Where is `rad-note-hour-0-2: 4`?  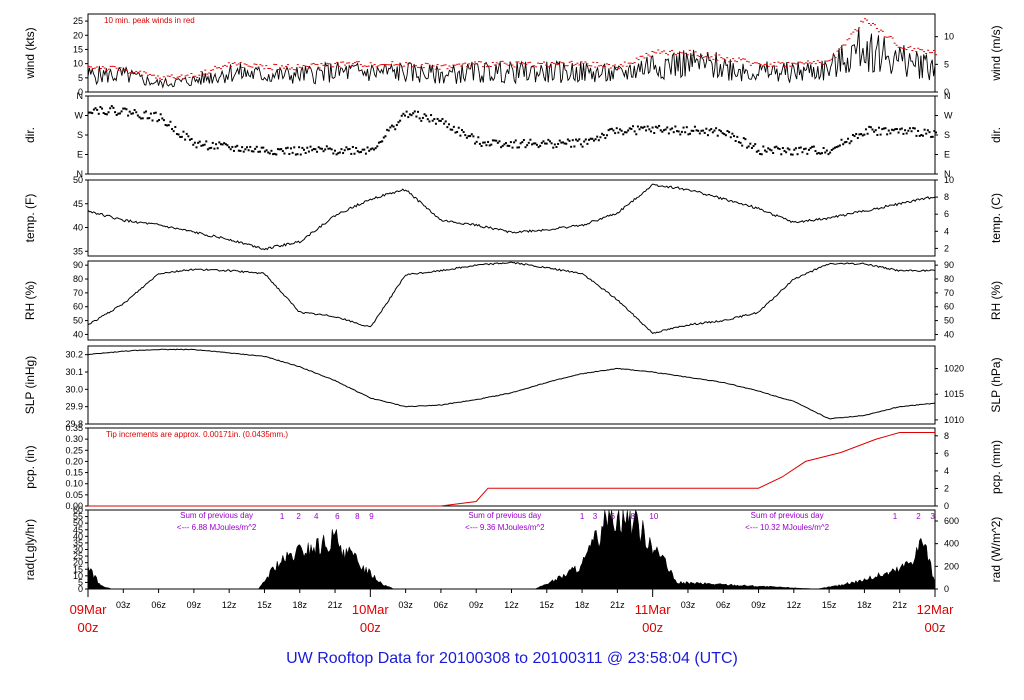
rad-note-hour-0-2: 4 is located at coordinates (316, 516).